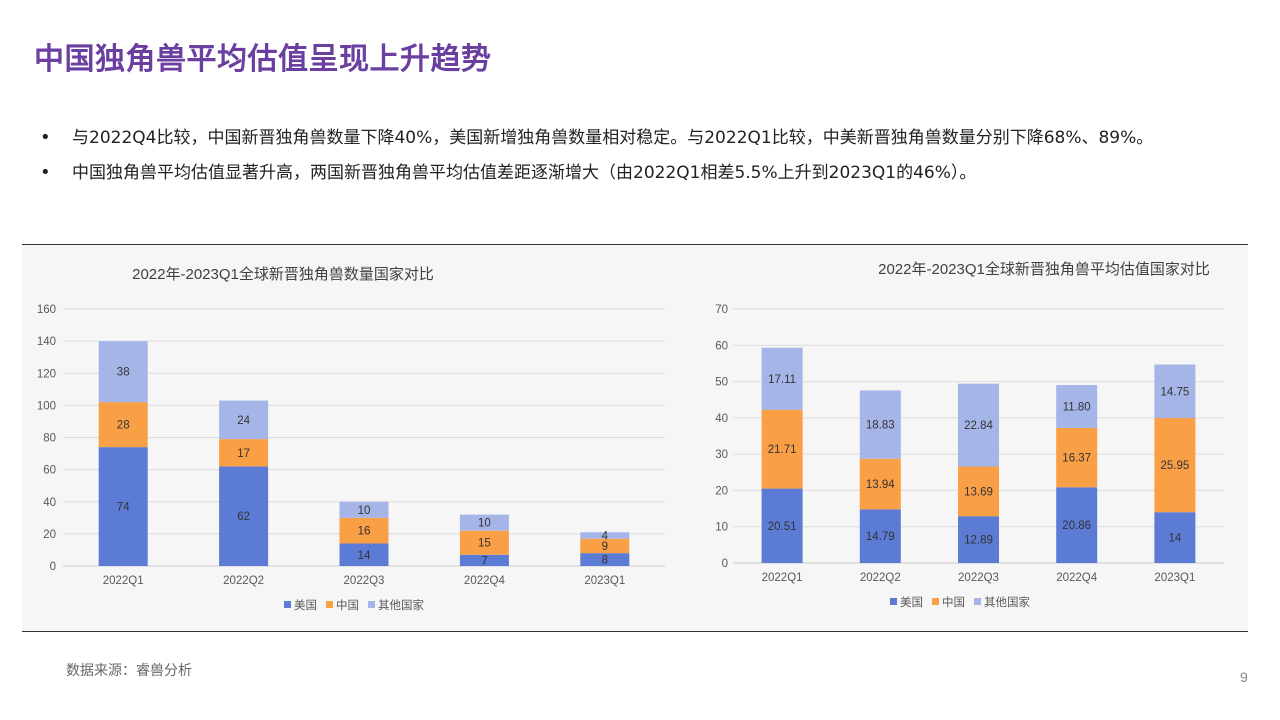  What do you see at coordinates (721, 310) in the screenshot?
I see `y-tick-label: 70` at bounding box center [721, 310].